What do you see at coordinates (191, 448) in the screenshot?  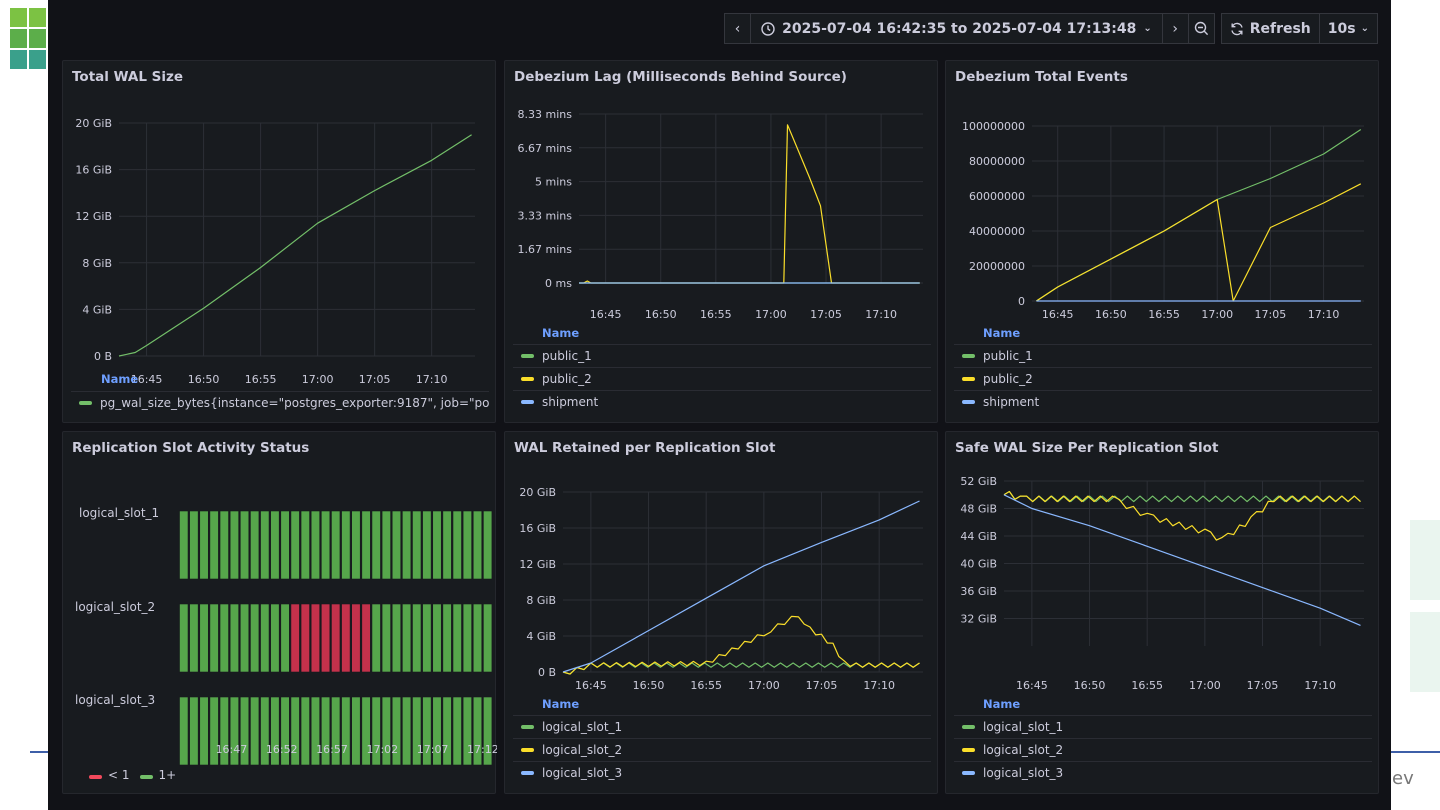 I see `panel-title: Replication Slot Activity Status` at bounding box center [191, 448].